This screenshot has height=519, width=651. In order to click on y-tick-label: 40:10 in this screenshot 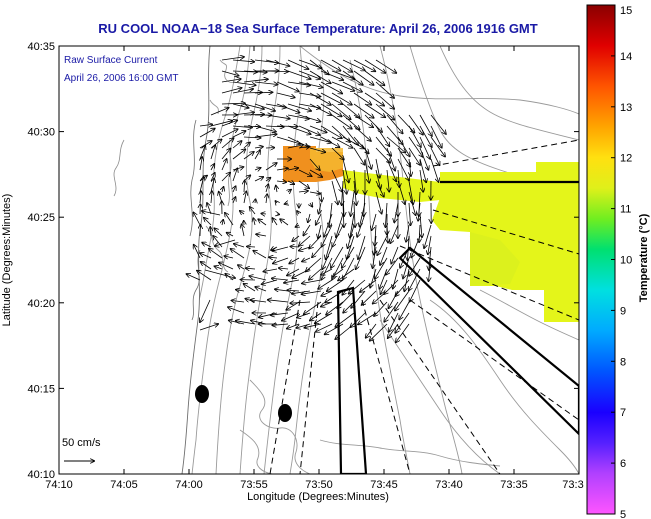, I will do `click(41, 475)`.